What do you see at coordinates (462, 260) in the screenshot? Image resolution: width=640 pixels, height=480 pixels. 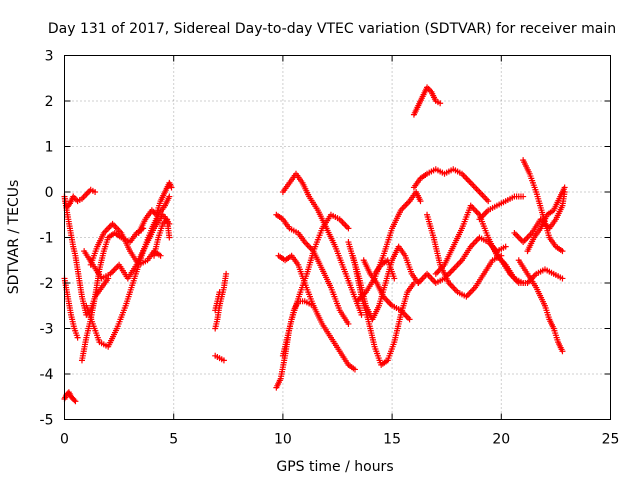 I see `series-s28` at bounding box center [462, 260].